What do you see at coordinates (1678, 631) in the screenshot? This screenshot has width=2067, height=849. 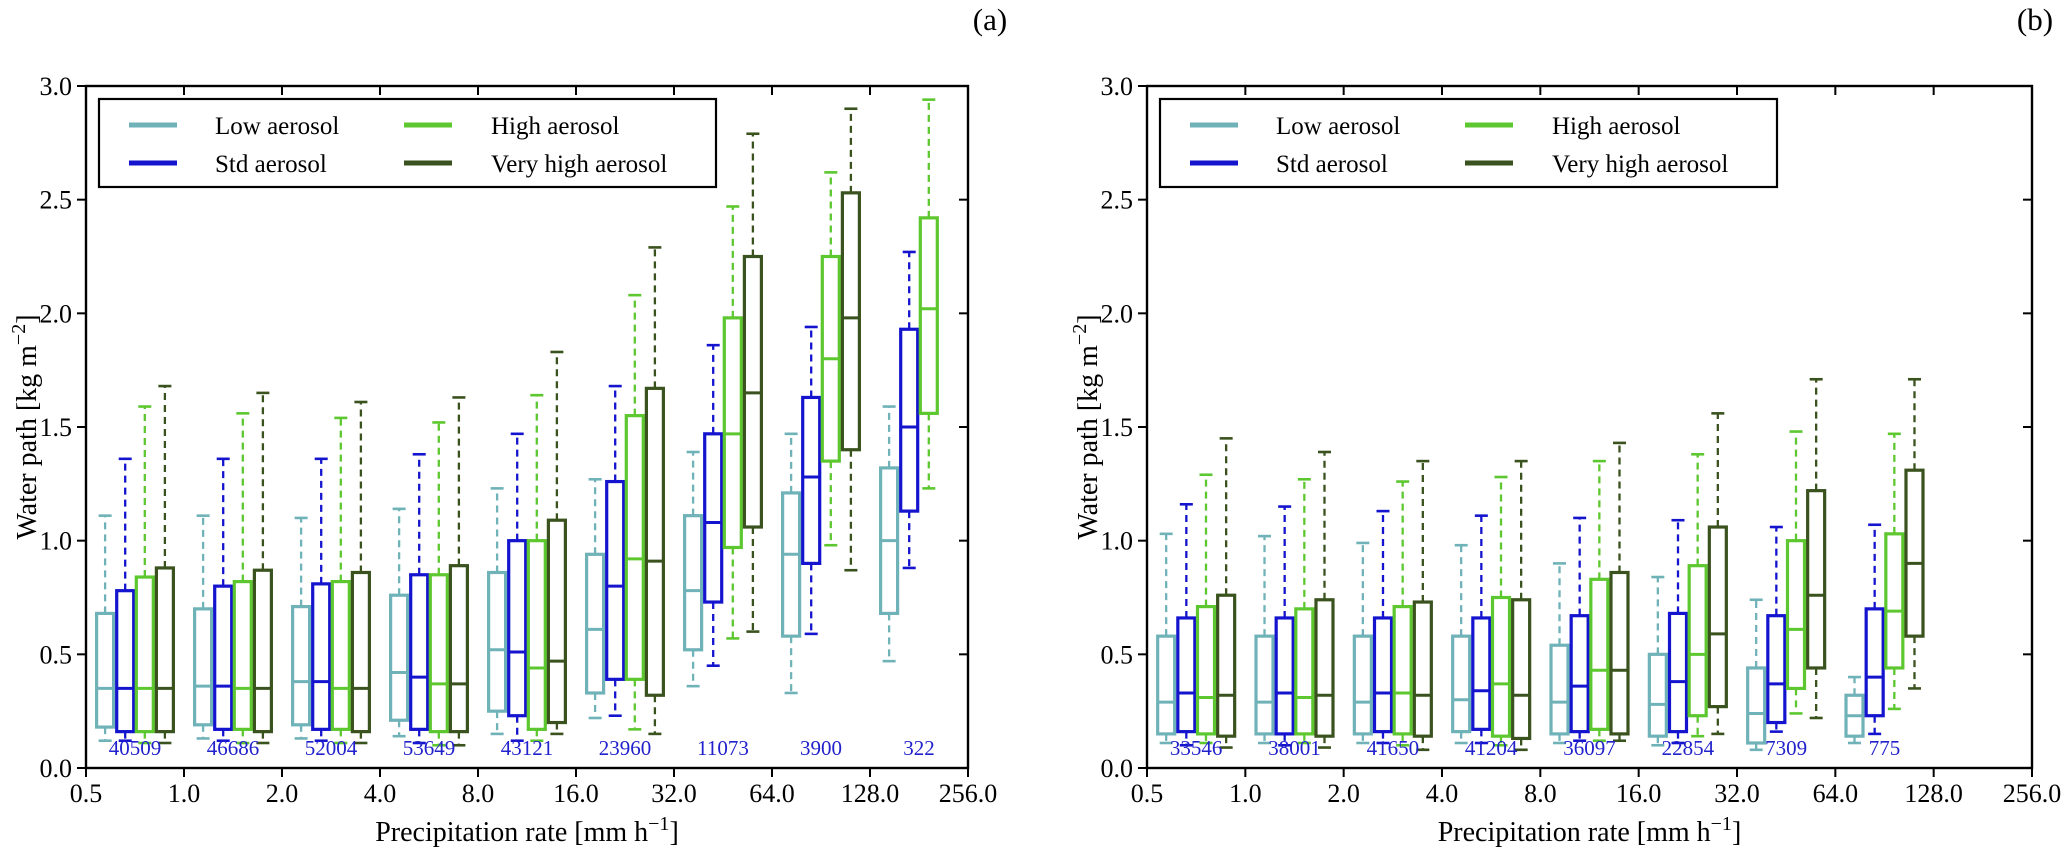 I see `panel-b-group6-box-std` at bounding box center [1678, 631].